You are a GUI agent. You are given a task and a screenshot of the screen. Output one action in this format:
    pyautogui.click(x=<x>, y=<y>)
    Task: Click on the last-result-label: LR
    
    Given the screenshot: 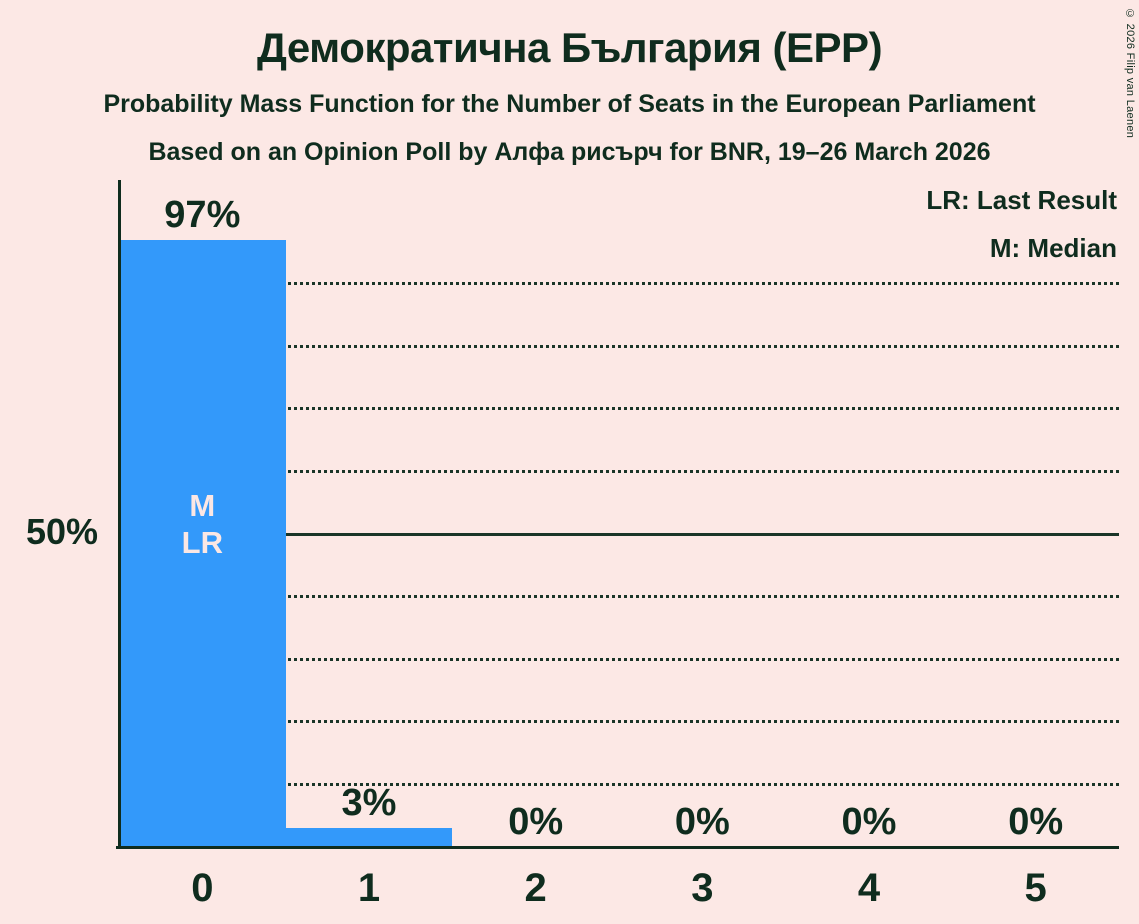 What is the action you would take?
    pyautogui.click(x=202, y=542)
    